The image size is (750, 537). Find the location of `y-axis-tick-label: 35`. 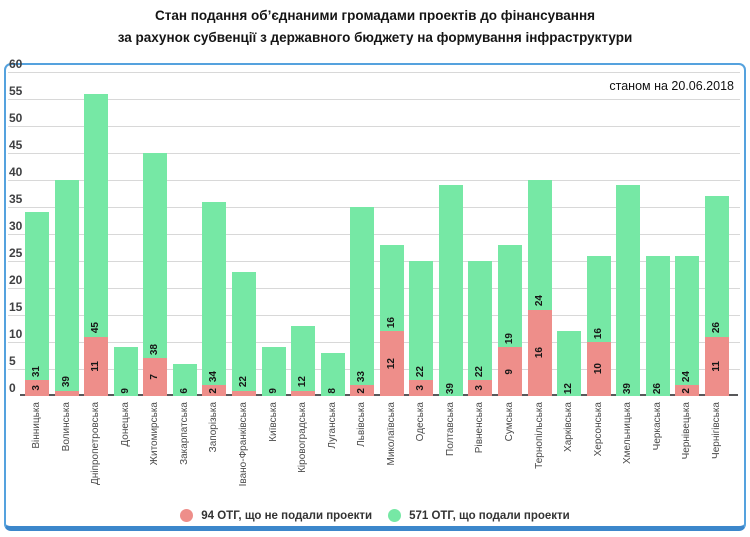

y-axis-tick-label: 35 is located at coordinates (16, 199).